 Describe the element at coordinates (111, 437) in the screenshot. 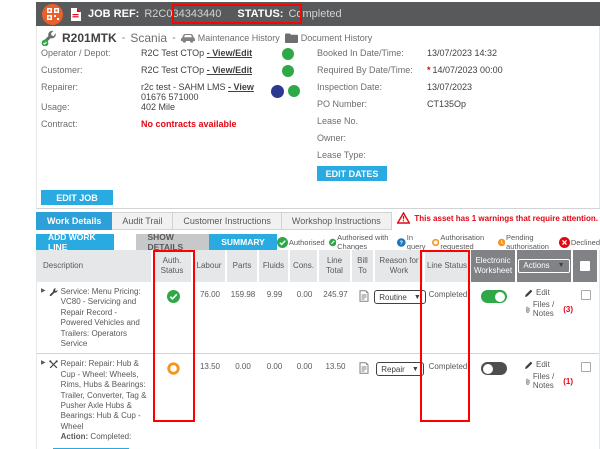

I see `action-value: Completed:` at that location.